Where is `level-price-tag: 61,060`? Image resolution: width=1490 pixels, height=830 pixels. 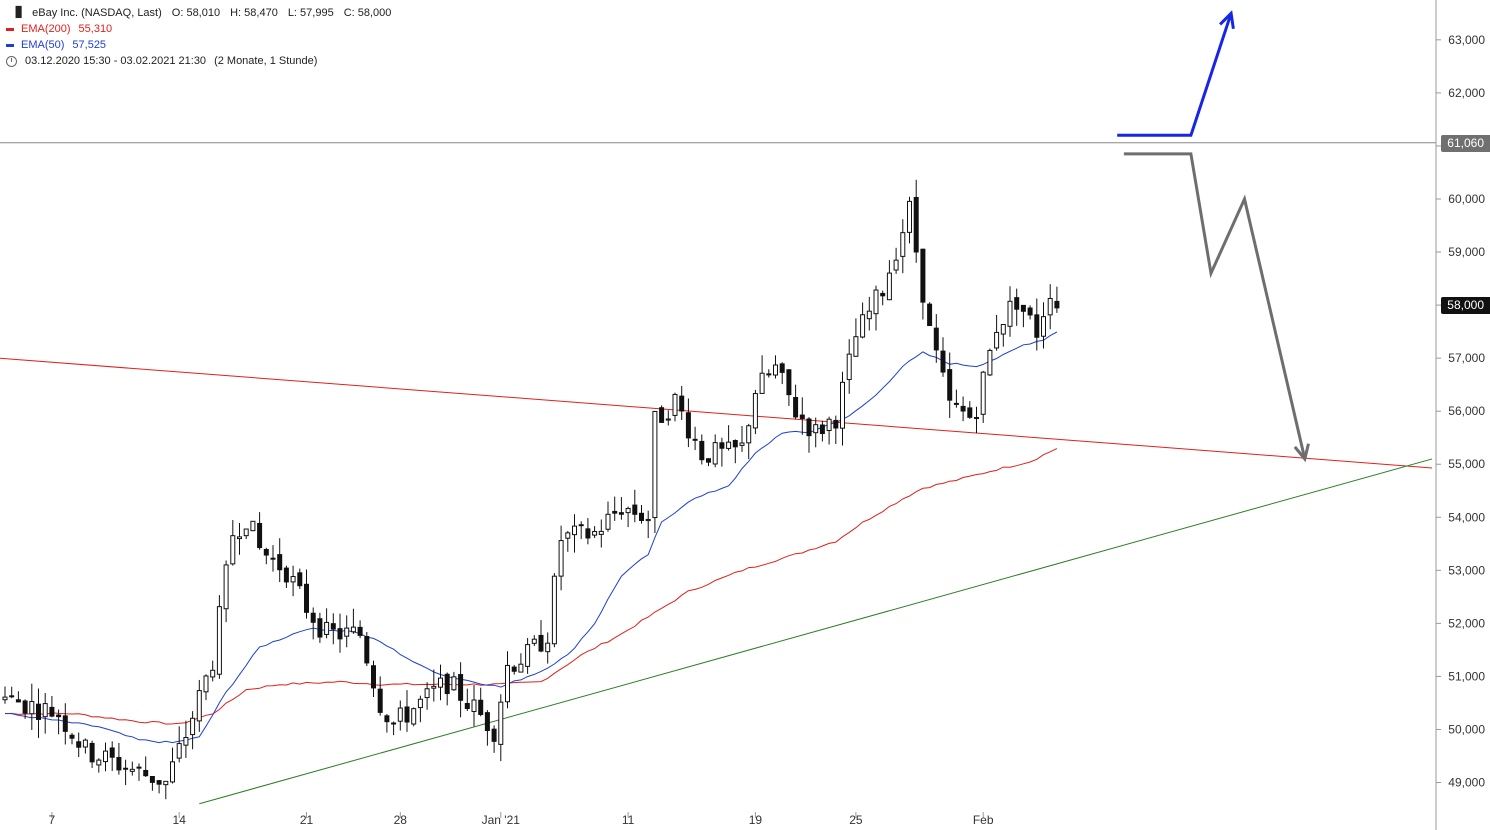
level-price-tag: 61,060 is located at coordinates (1465, 143).